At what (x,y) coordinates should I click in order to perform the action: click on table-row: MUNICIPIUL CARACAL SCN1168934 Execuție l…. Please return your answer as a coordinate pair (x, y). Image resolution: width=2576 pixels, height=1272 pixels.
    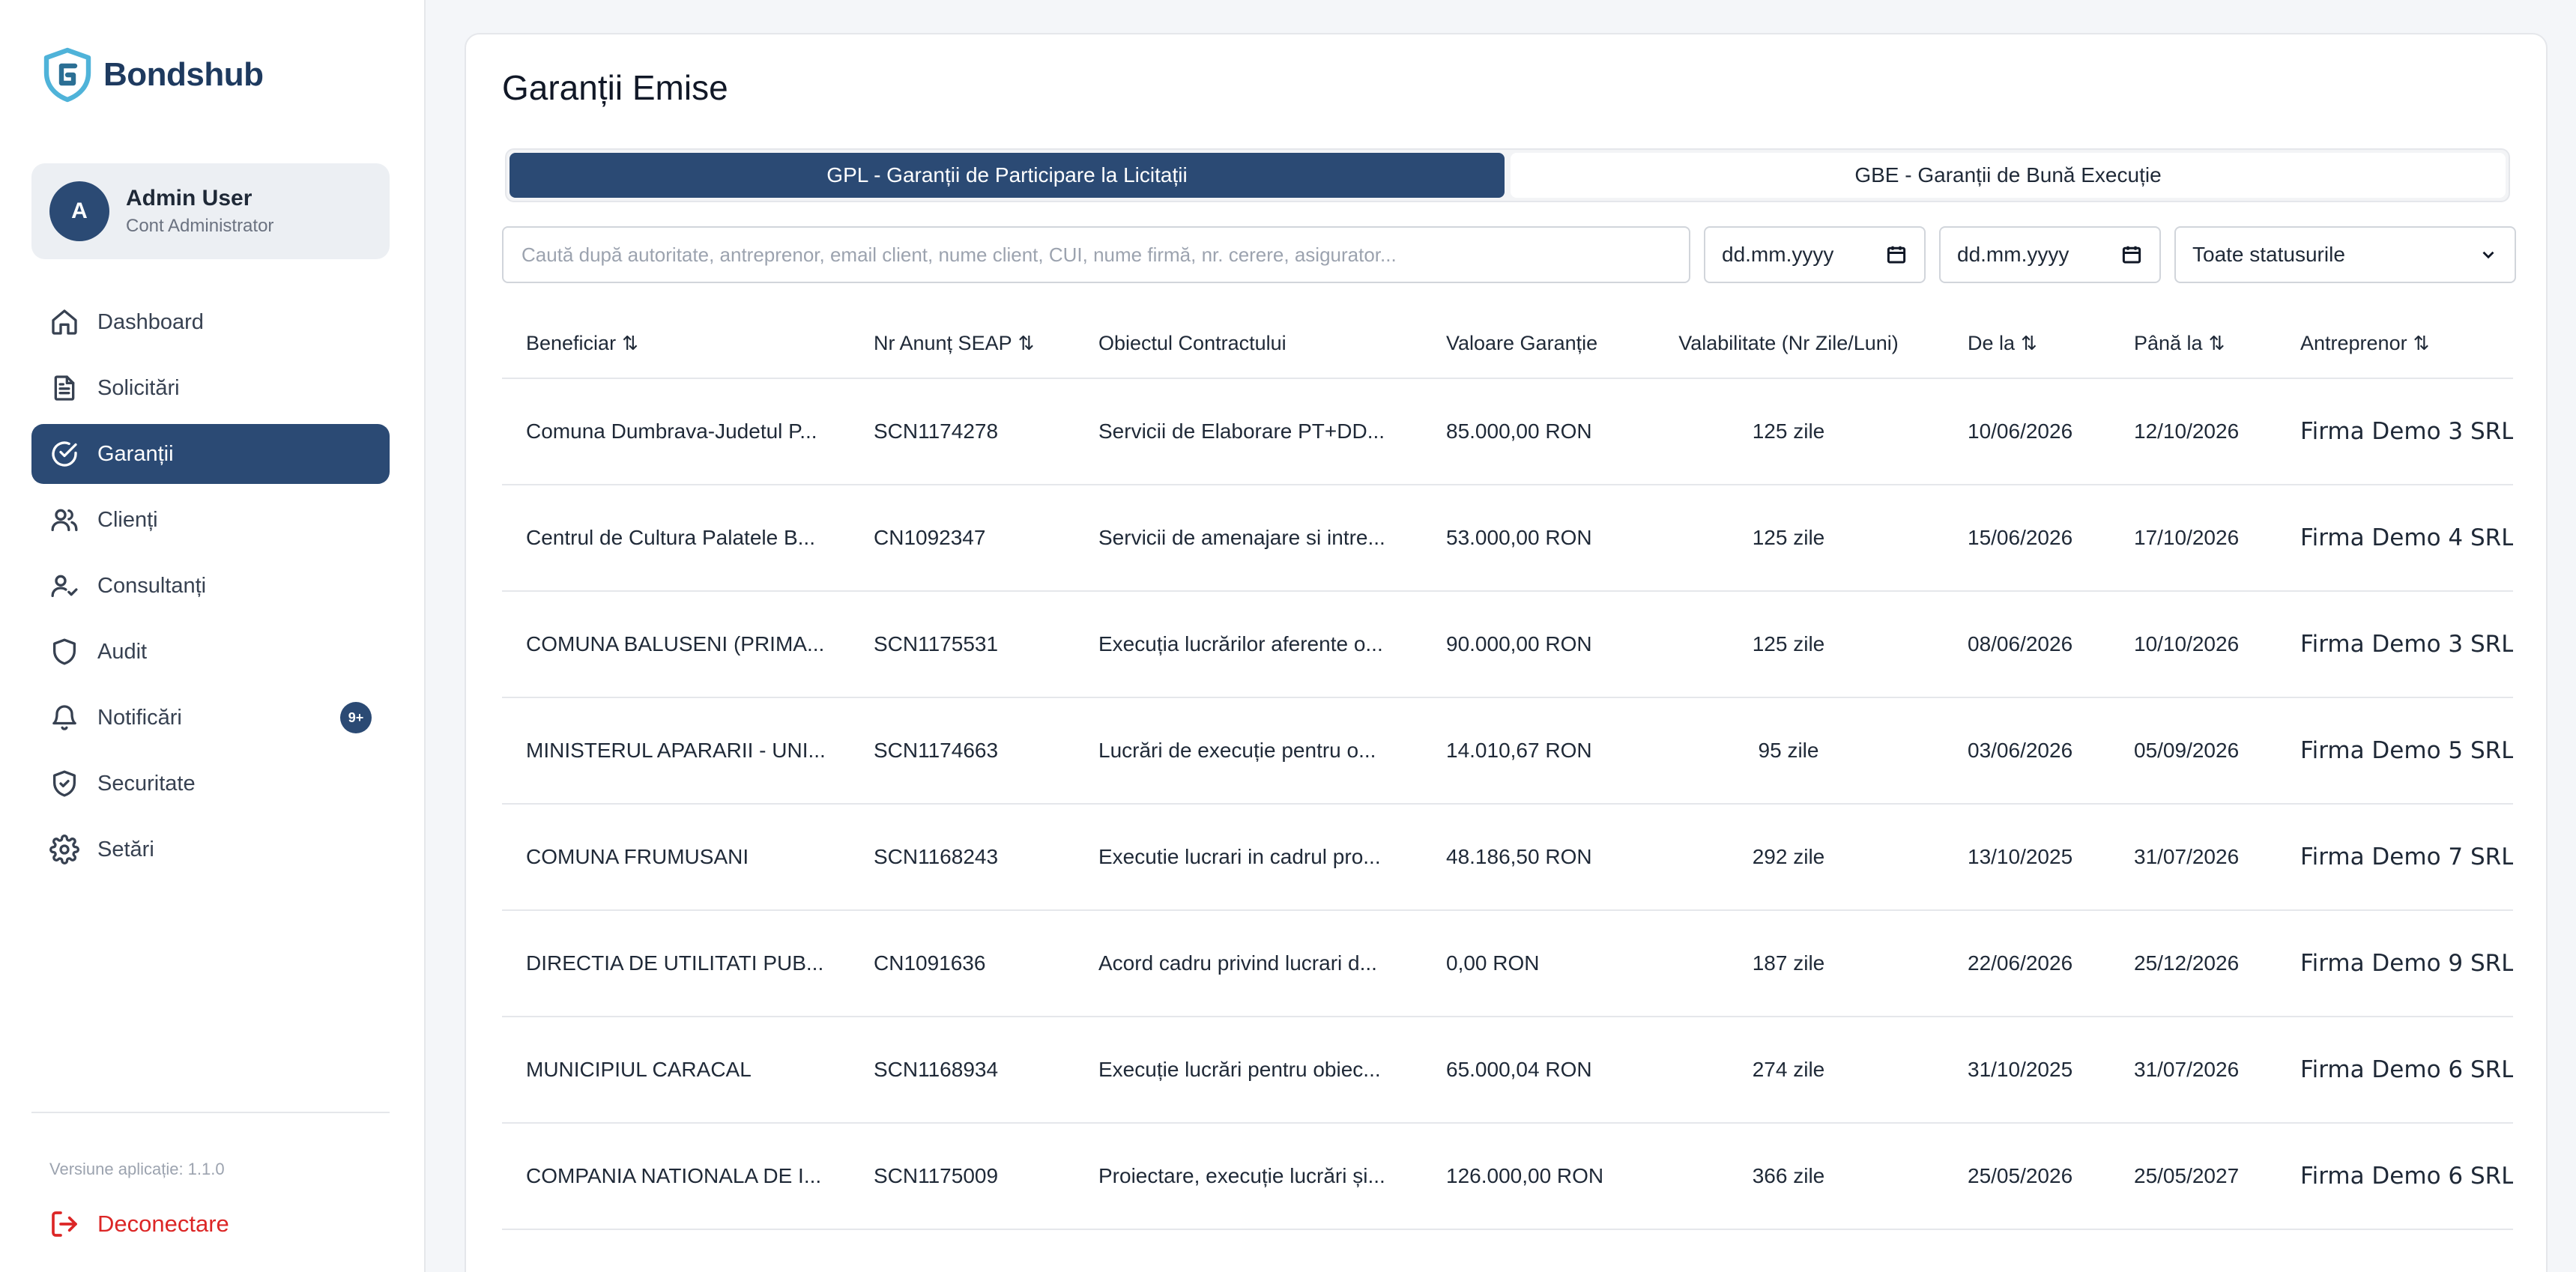
    Looking at the image, I should click on (1507, 1070).